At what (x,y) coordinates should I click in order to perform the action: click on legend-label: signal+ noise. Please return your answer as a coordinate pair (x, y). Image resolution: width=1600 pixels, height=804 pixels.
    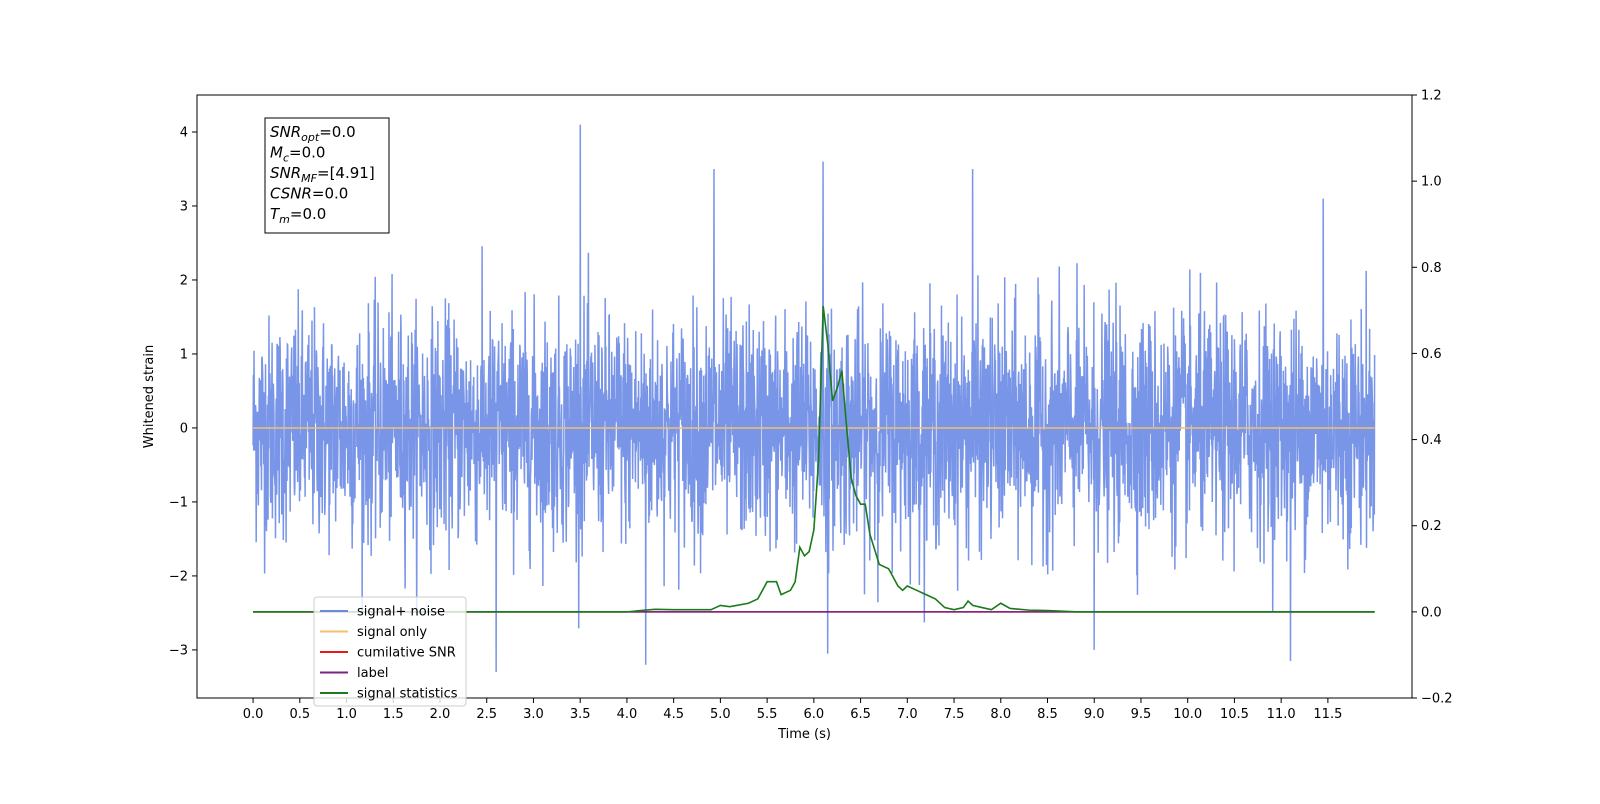
    Looking at the image, I should click on (401, 612).